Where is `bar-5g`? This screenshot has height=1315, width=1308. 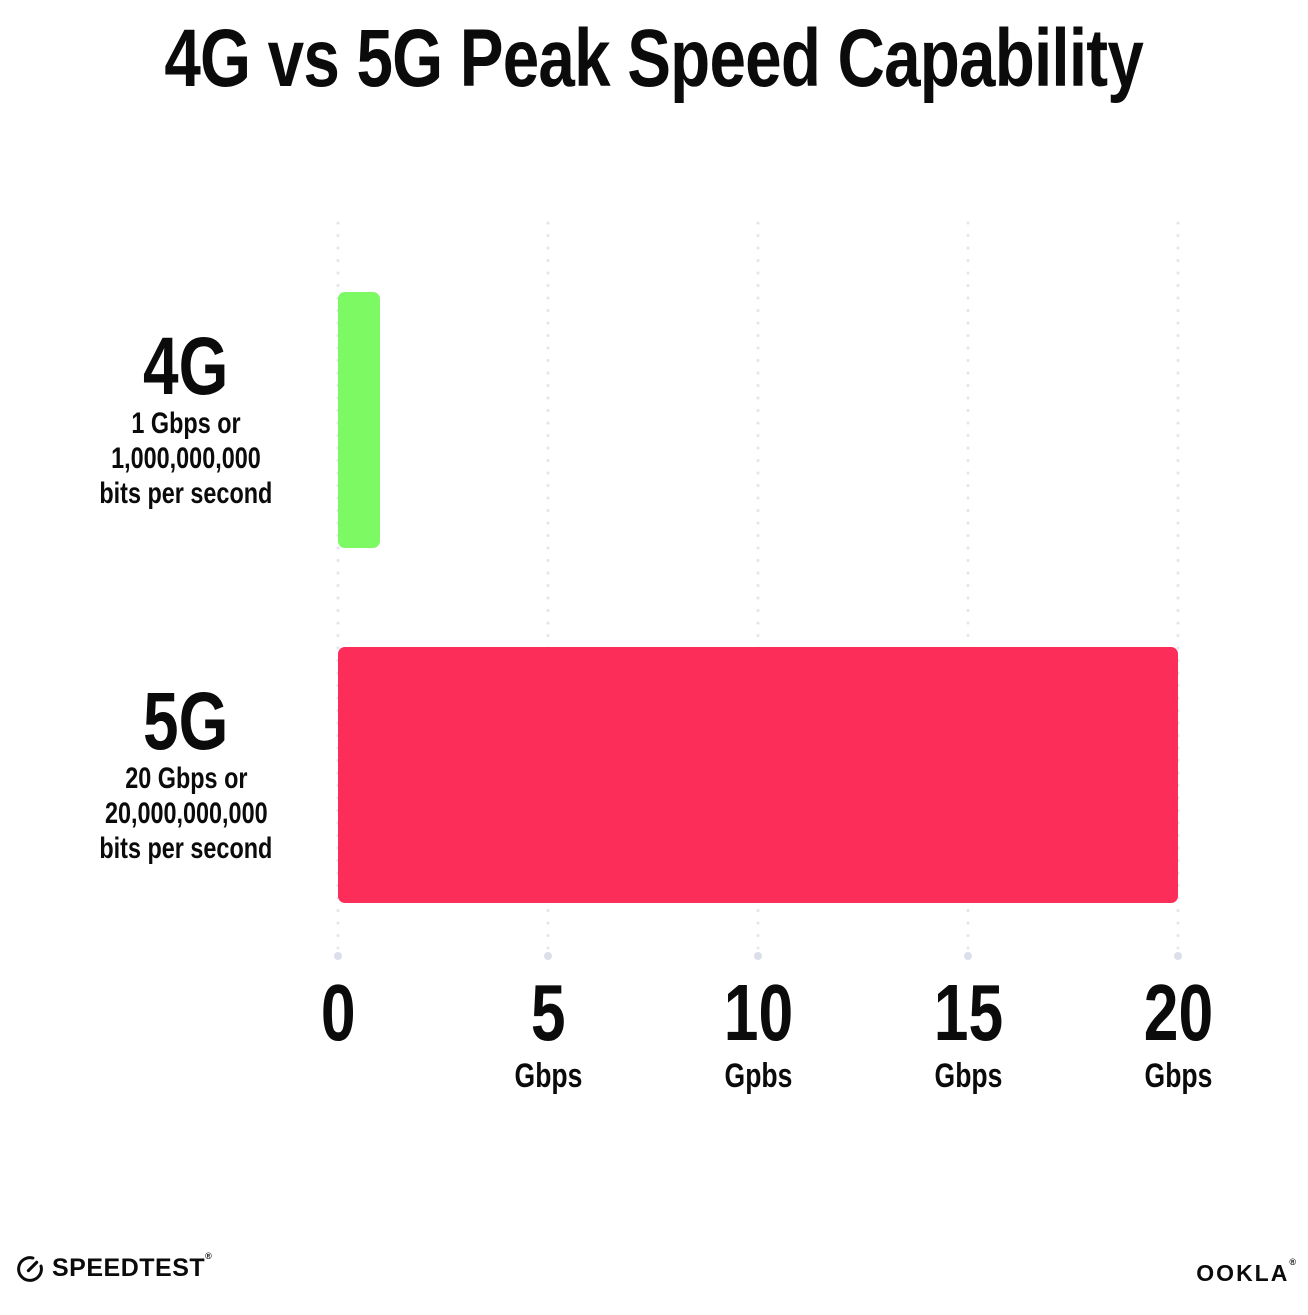 bar-5g is located at coordinates (758, 775).